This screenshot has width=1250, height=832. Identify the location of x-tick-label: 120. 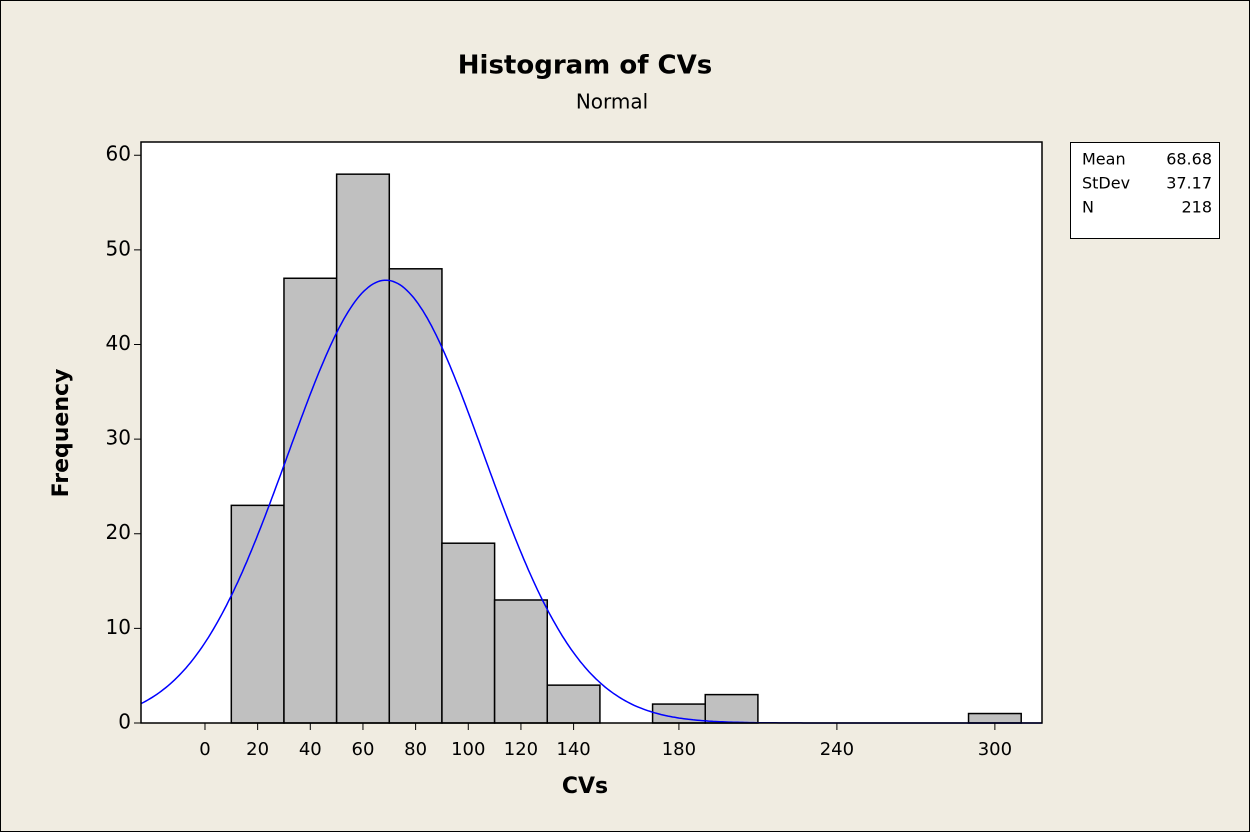
(521, 749).